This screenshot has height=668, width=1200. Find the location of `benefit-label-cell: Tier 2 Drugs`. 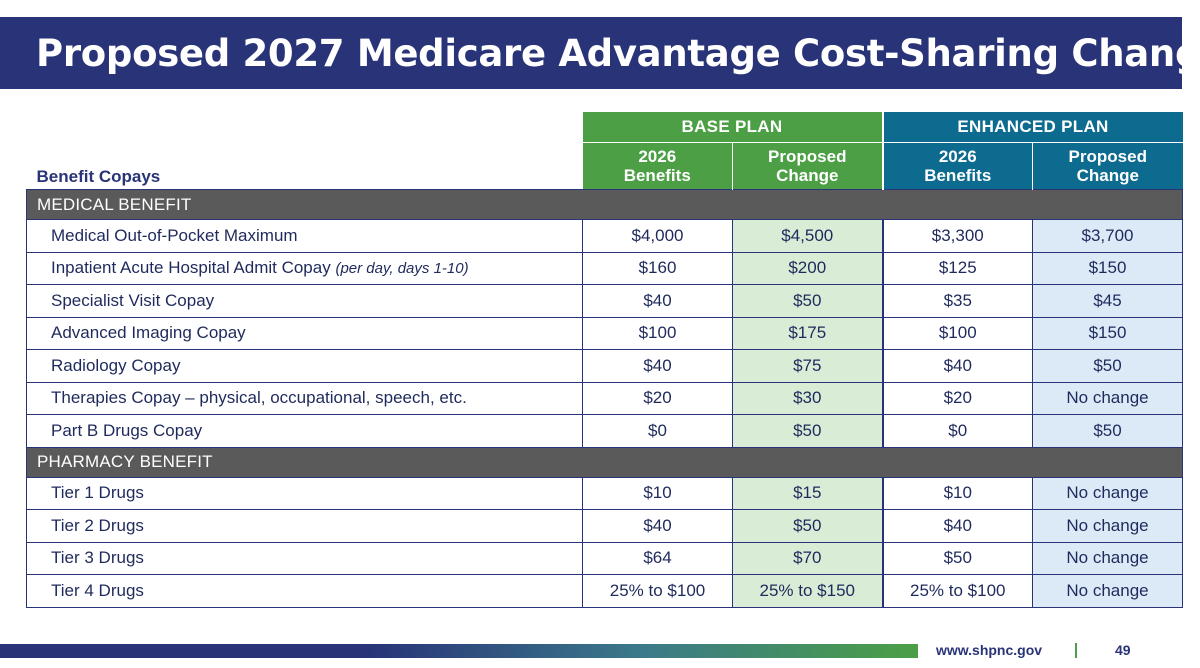

benefit-label-cell: Tier 2 Drugs is located at coordinates (304, 526).